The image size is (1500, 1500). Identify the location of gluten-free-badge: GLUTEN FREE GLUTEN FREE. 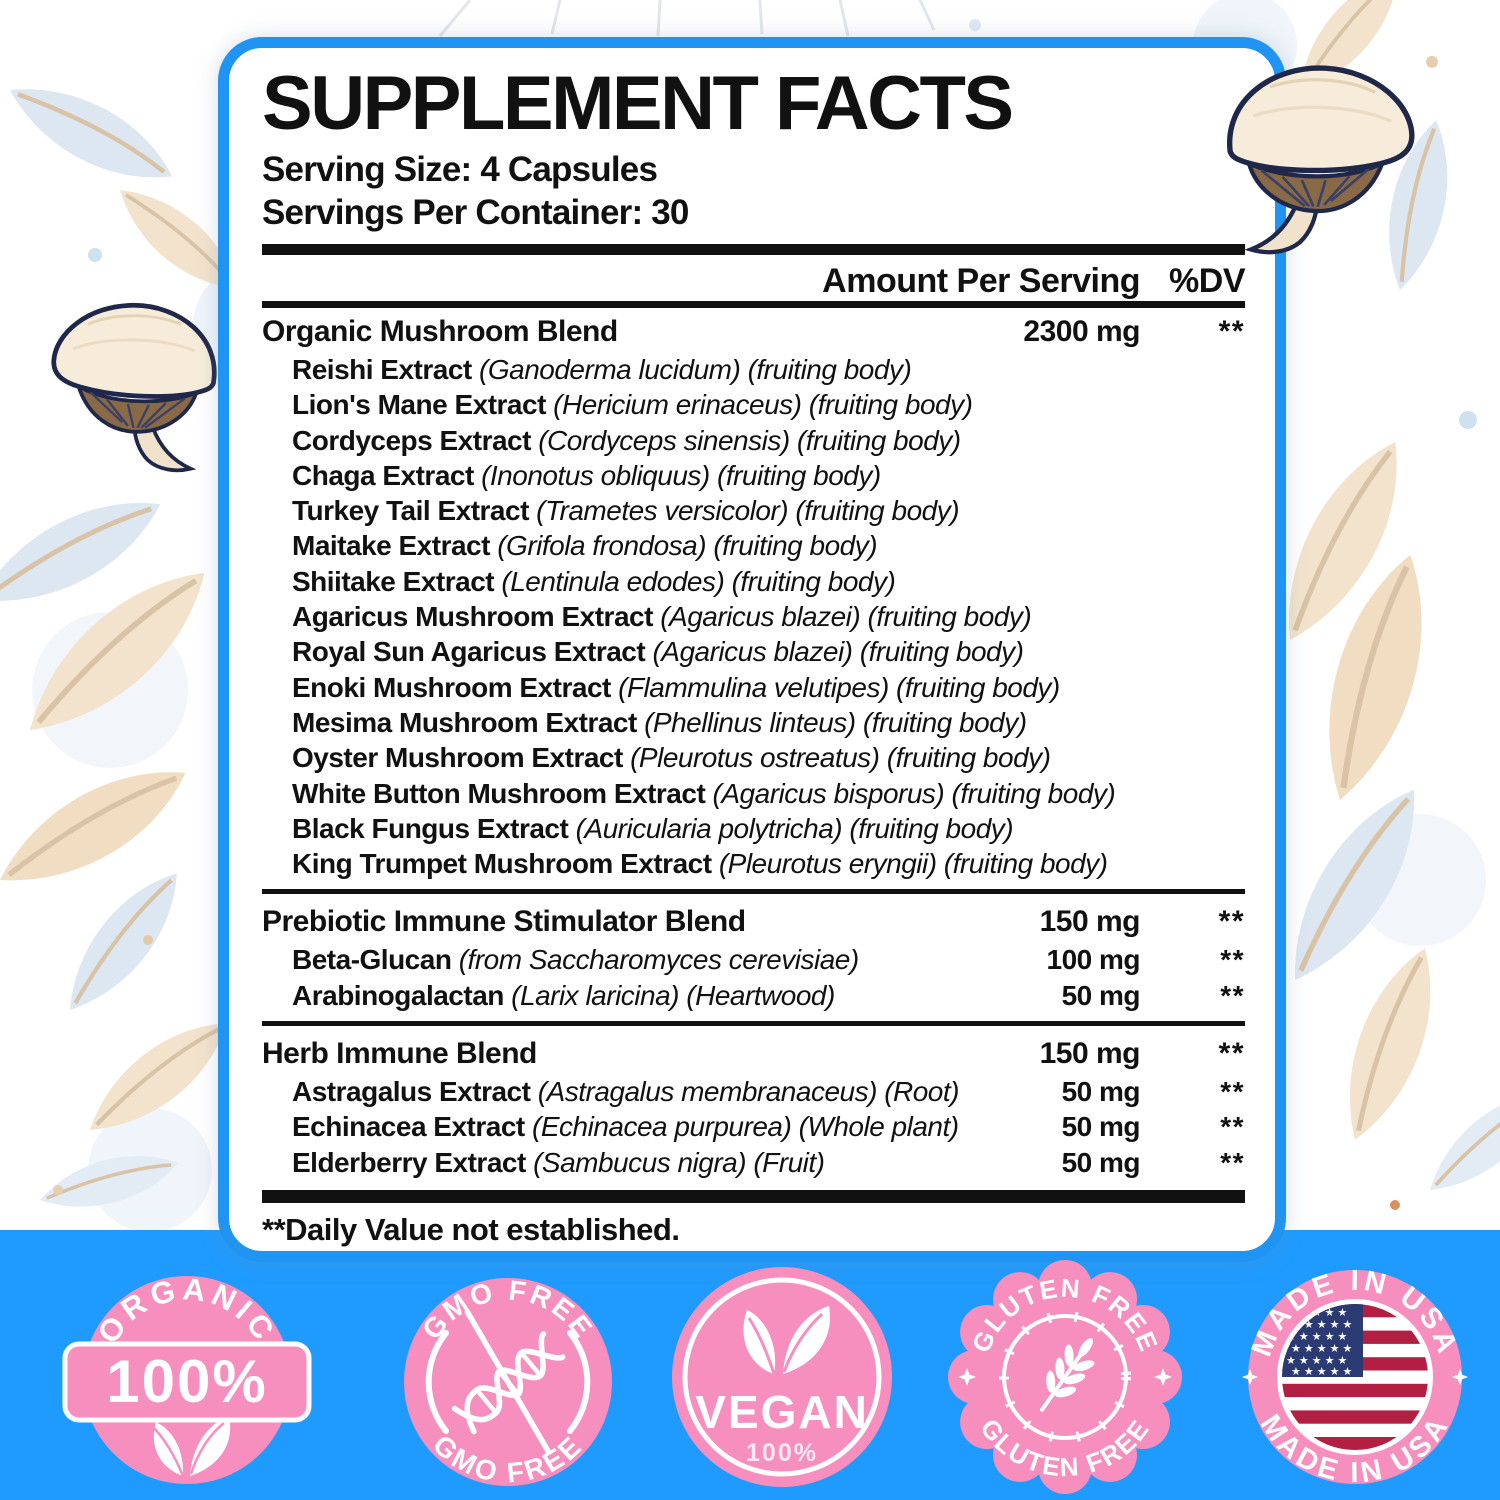
(1065, 1377).